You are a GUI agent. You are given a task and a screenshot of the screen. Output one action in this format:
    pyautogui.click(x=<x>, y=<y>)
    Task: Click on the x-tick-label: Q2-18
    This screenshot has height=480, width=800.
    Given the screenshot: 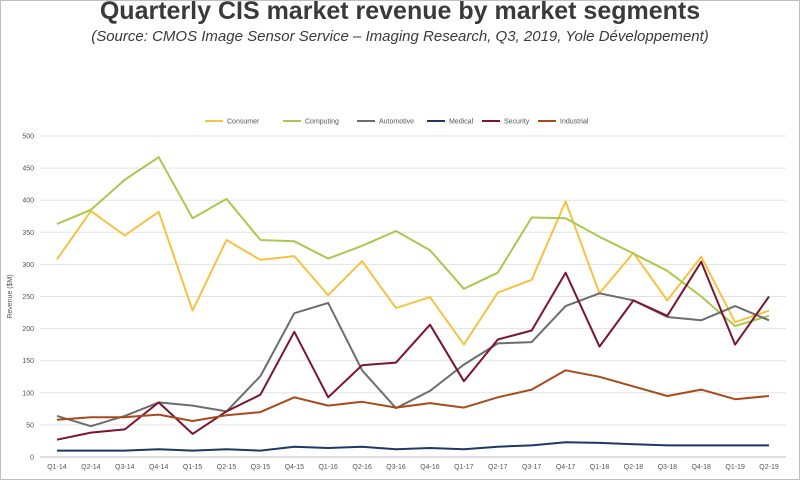 What is the action you would take?
    pyautogui.click(x=634, y=467)
    